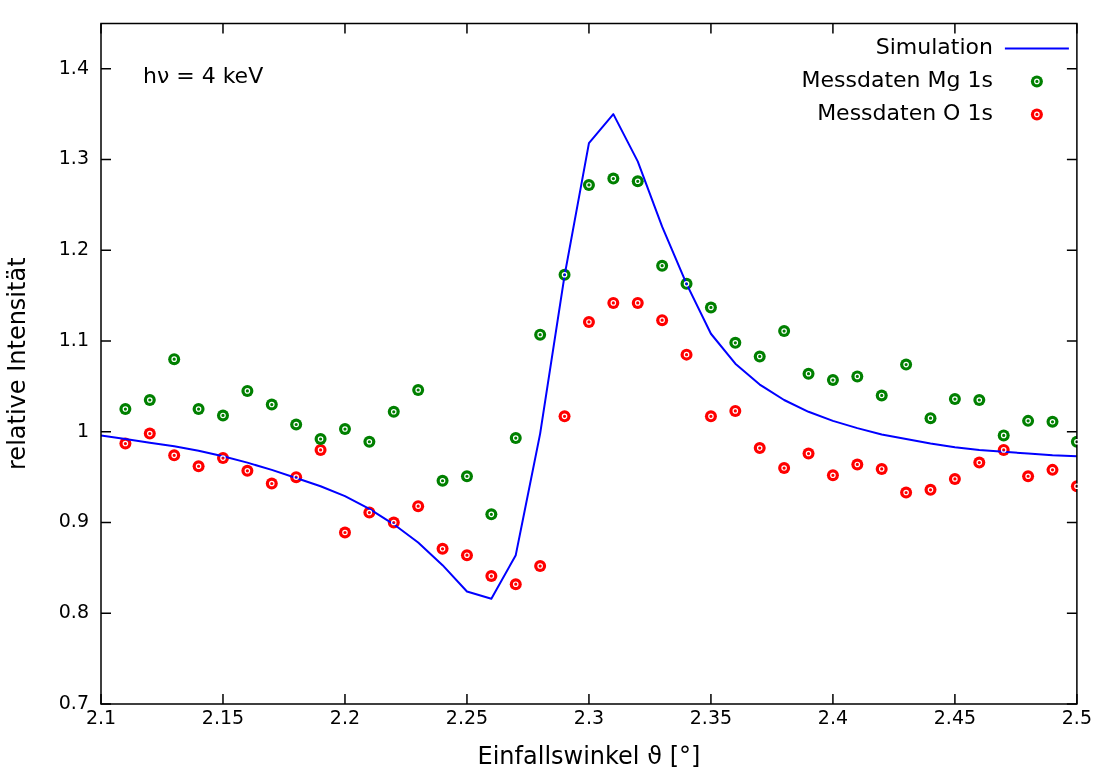 Image resolution: width=1096 pixels, height=776 pixels. What do you see at coordinates (73, 66) in the screenshot?
I see `y-tick-label: 1.4` at bounding box center [73, 66].